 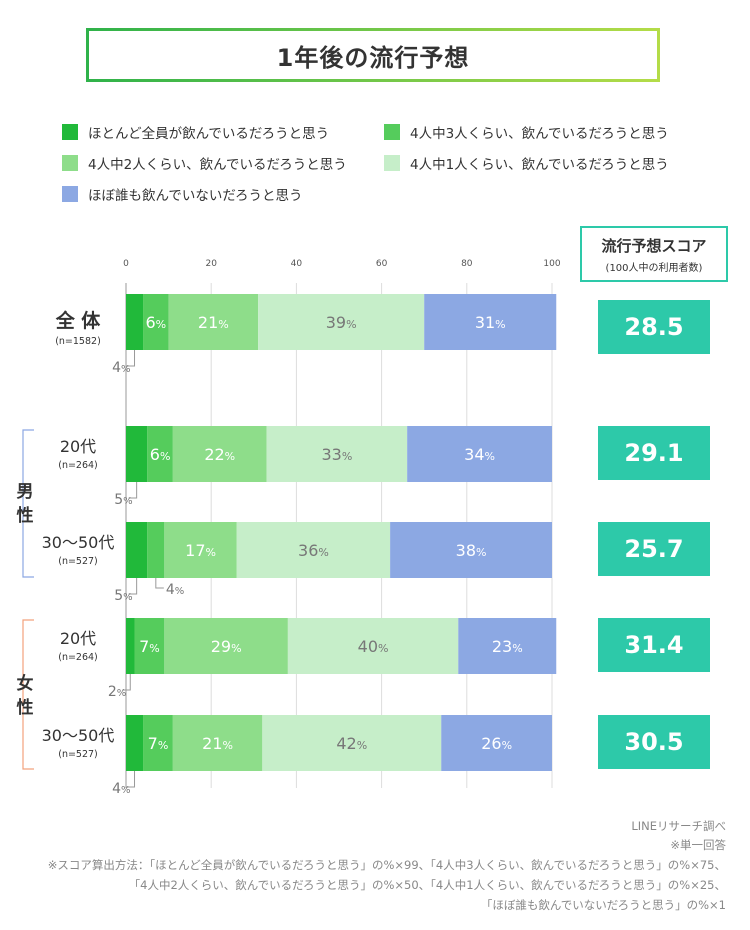 I want to click on data-label: 23%, so click(x=507, y=646).